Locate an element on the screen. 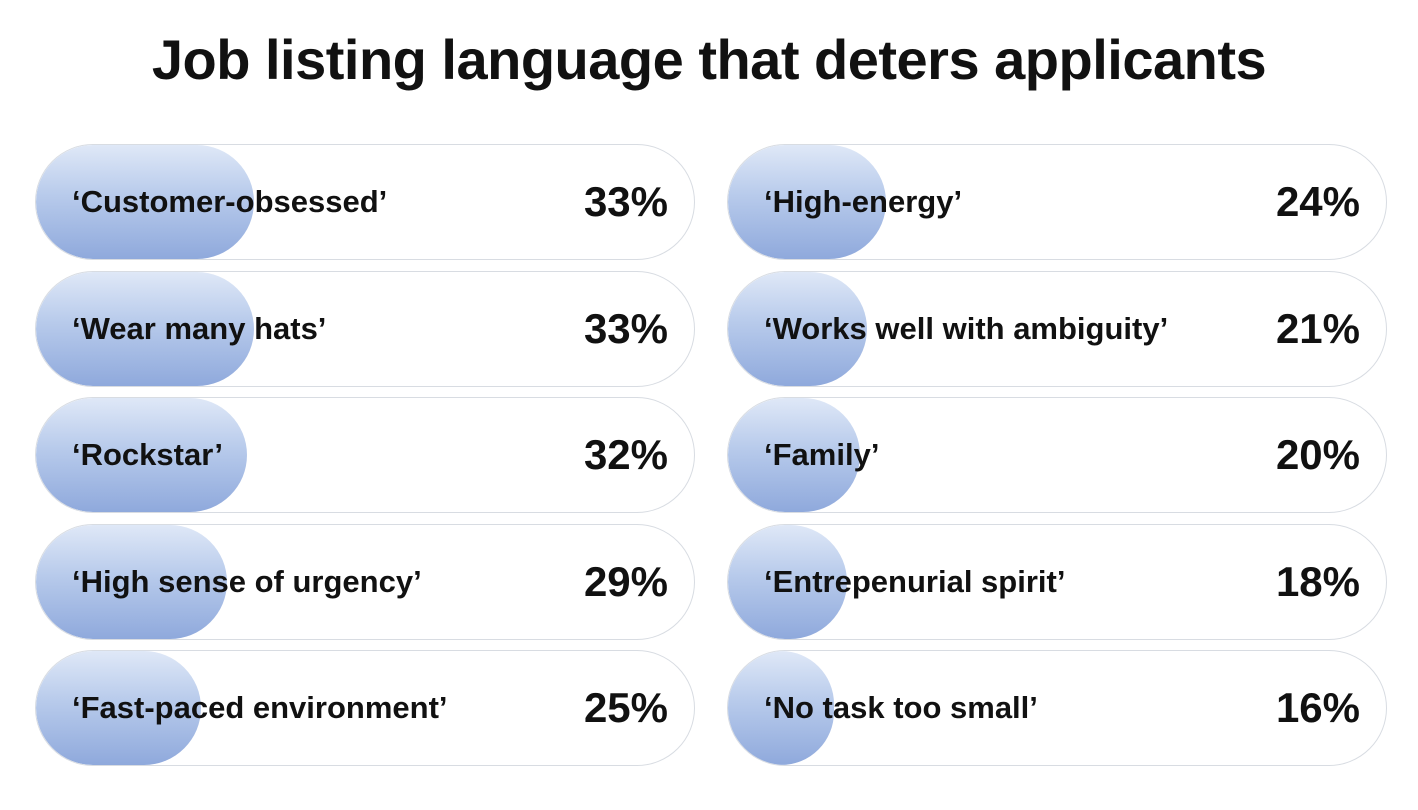  bar-label: ‘Fast-paced environment’ is located at coordinates (260, 707).